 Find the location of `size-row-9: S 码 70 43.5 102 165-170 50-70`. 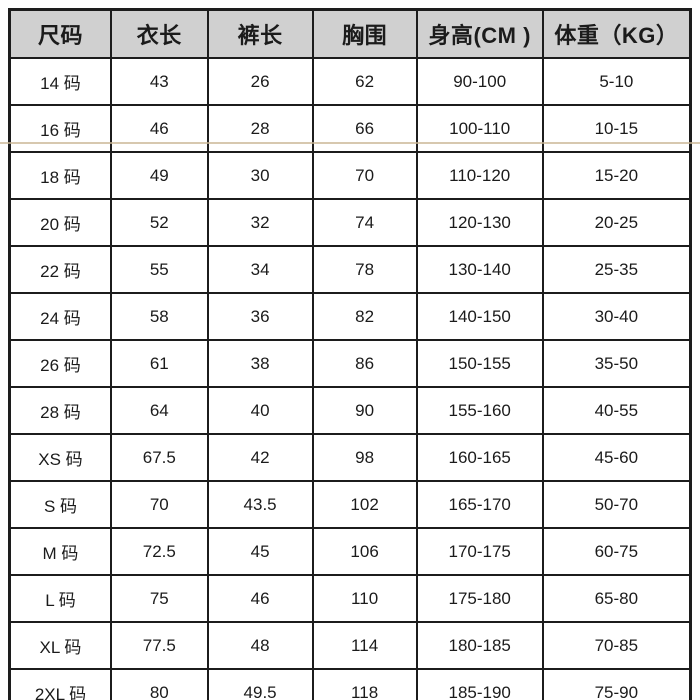

size-row-9: S 码 70 43.5 102 165-170 50-70 is located at coordinates (350, 504).